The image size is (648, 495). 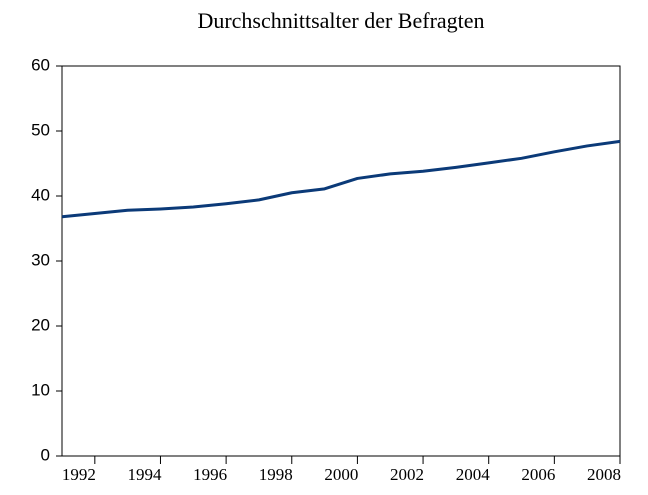 What do you see at coordinates (40, 129) in the screenshot?
I see `y-tick-label: 50` at bounding box center [40, 129].